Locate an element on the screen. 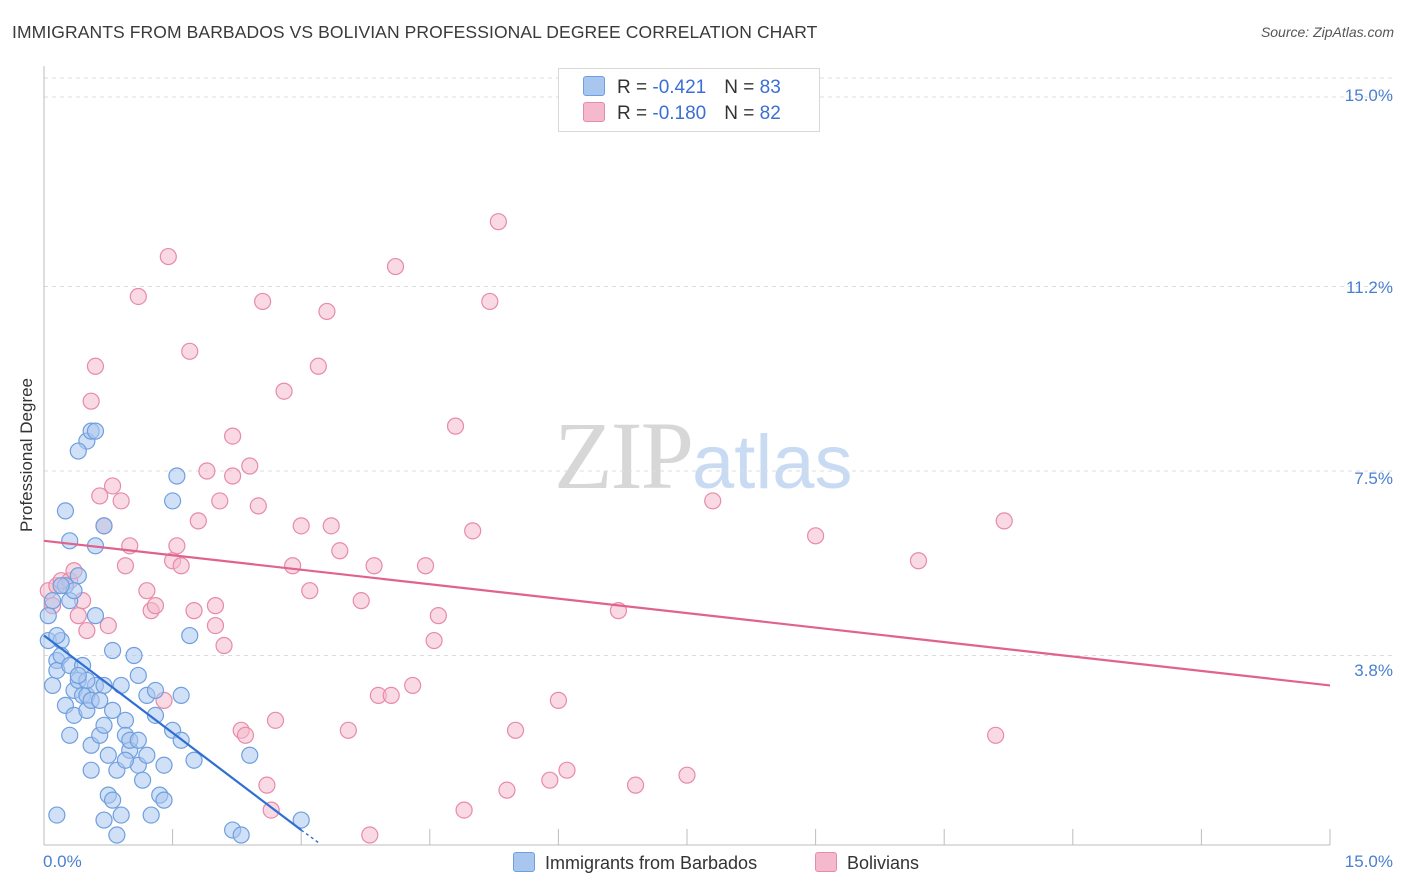  legend-row-bolivians: R = -0.180 N = 82 is located at coordinates (682, 114).